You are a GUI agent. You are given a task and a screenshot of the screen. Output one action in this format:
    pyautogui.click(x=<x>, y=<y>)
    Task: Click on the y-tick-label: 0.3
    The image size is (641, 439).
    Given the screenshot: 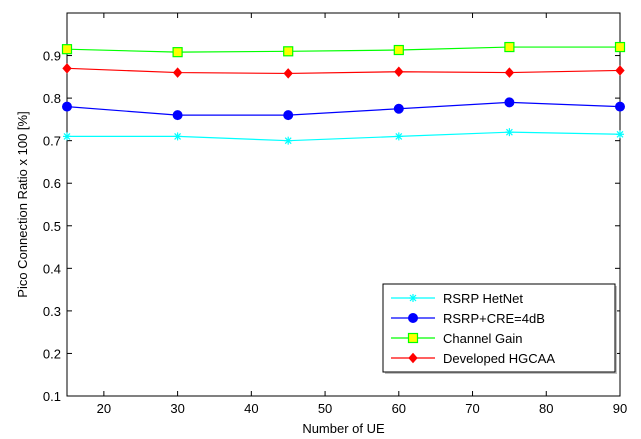 What is the action you would take?
    pyautogui.click(x=52, y=311)
    